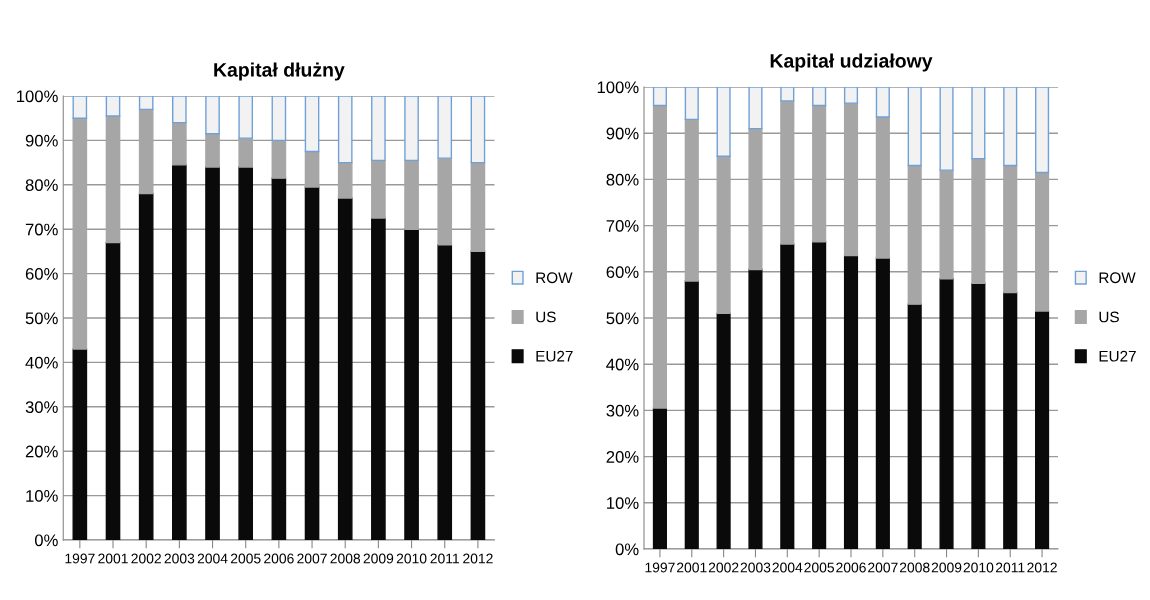 This screenshot has height=600, width=1150. Describe the element at coordinates (46, 540) in the screenshot. I see `y-tick-label: 0%` at that location.